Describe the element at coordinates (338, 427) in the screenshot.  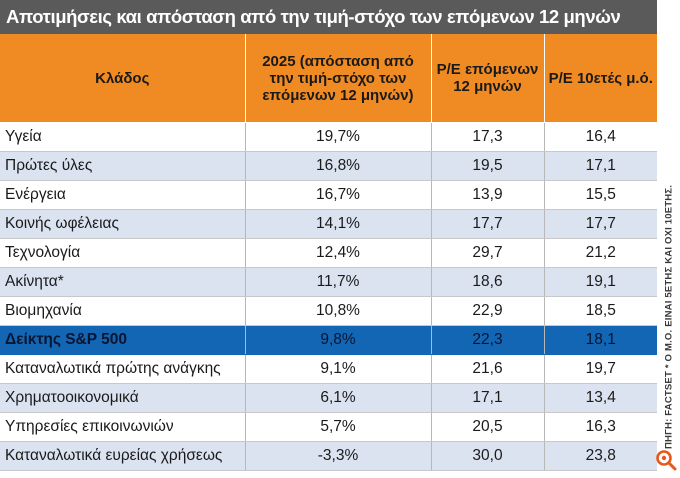
I see `distance-cell: 5,7%` at that location.